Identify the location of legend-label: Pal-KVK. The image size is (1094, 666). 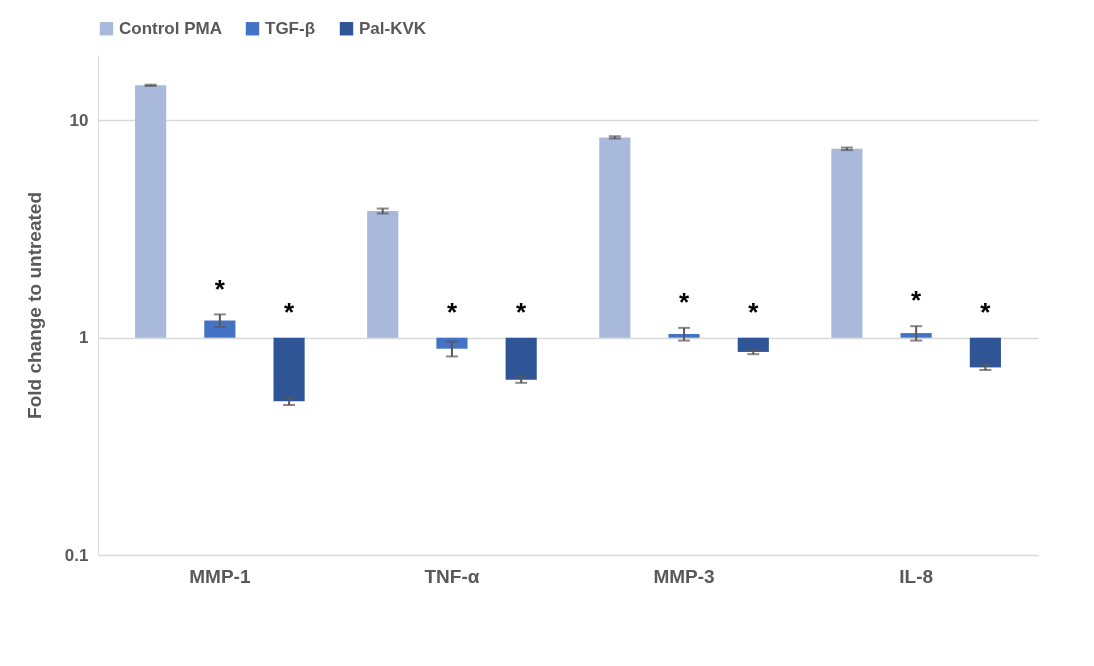
(393, 28).